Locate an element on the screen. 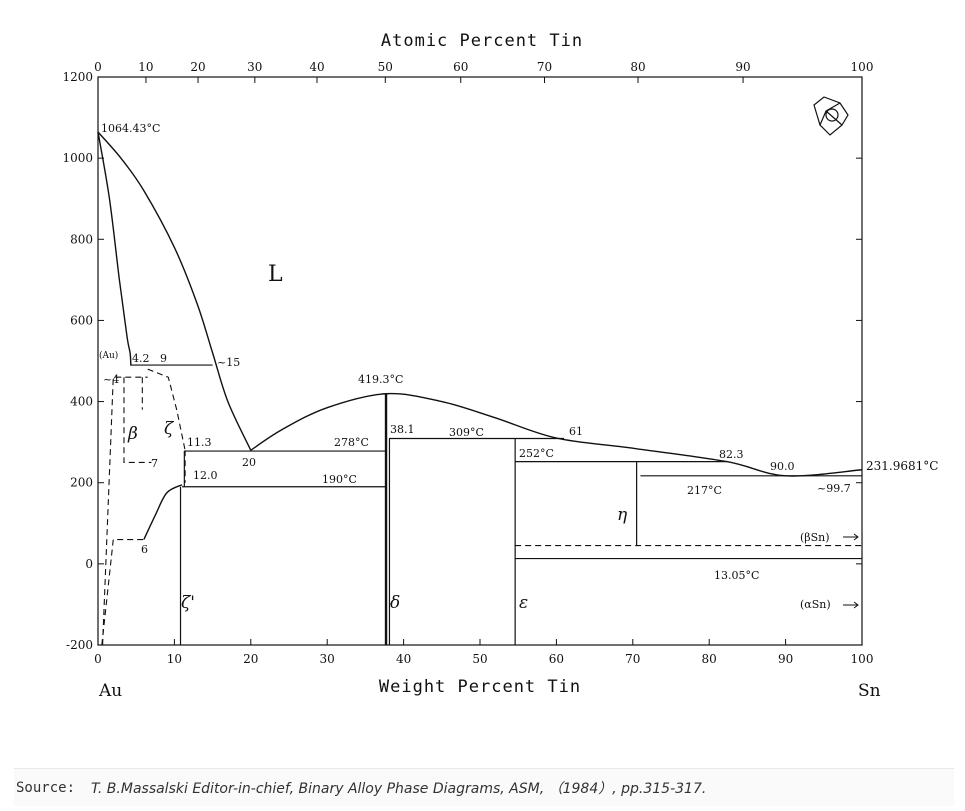 The height and width of the screenshot is (811, 965). annotation-au-melt: 1064.43°C is located at coordinates (130, 128).